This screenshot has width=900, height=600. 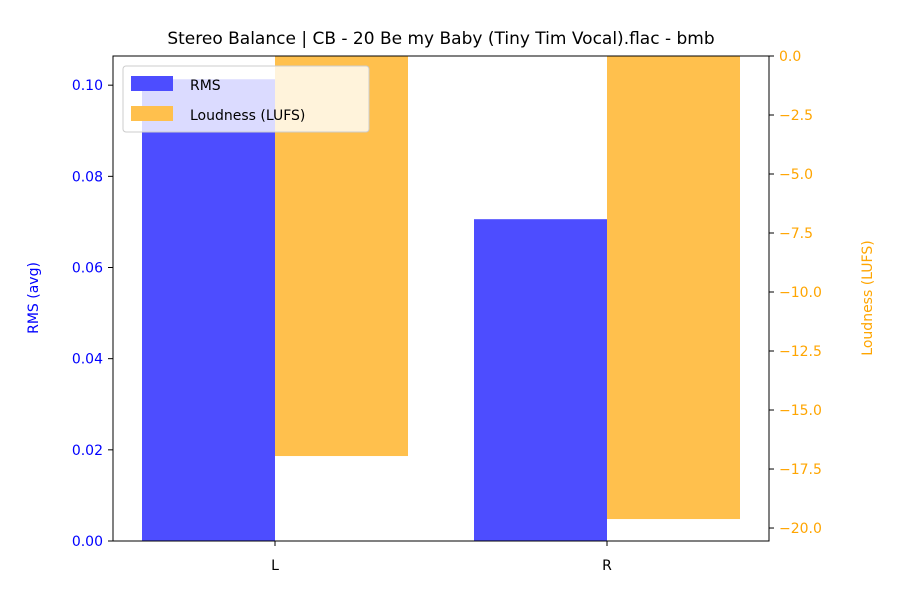 I want to click on y2-tick-label: −7.5, so click(x=796, y=234).